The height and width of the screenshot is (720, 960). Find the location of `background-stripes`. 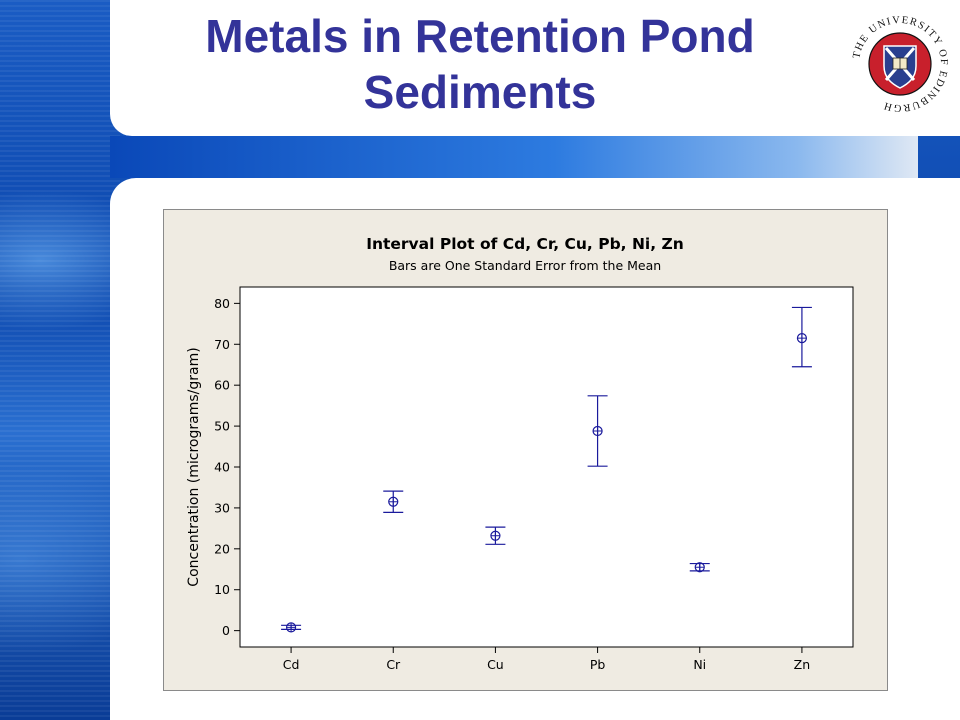

background-stripes is located at coordinates (60, 360).